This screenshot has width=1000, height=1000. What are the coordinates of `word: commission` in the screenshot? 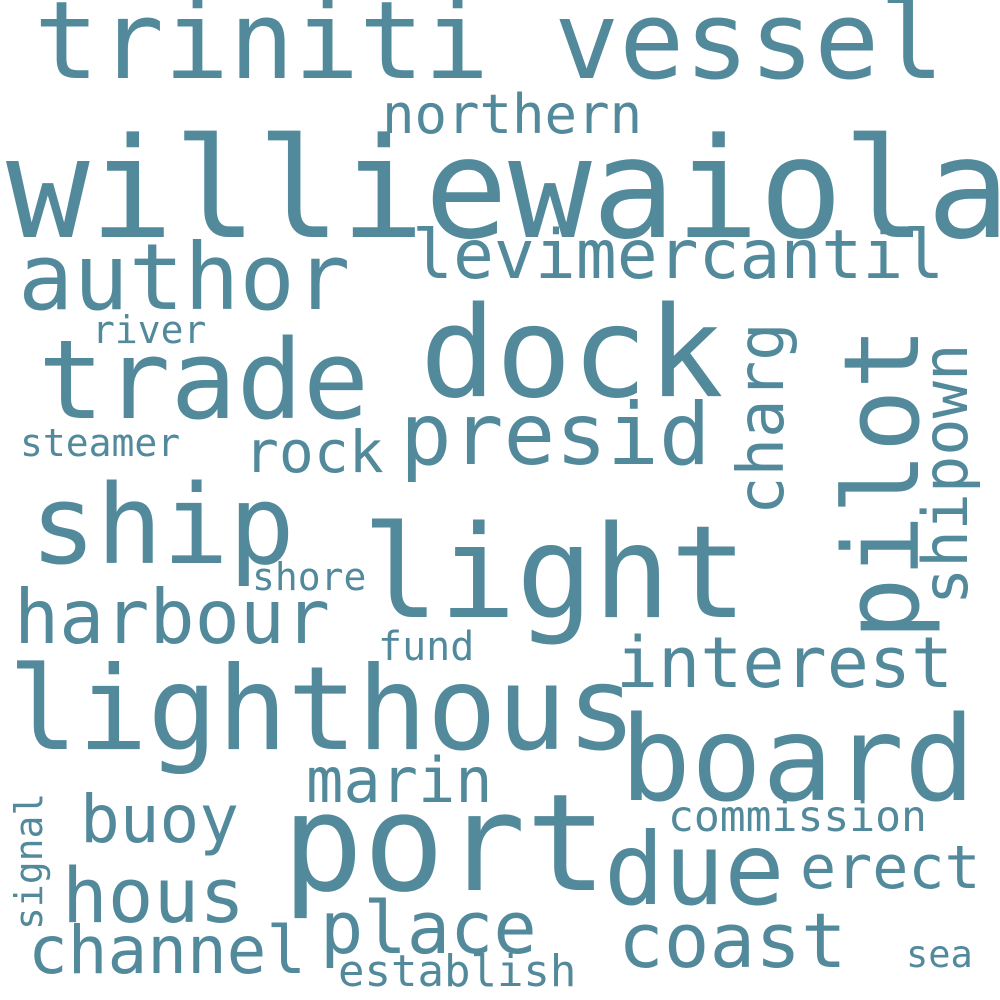 It's located at (797, 817).